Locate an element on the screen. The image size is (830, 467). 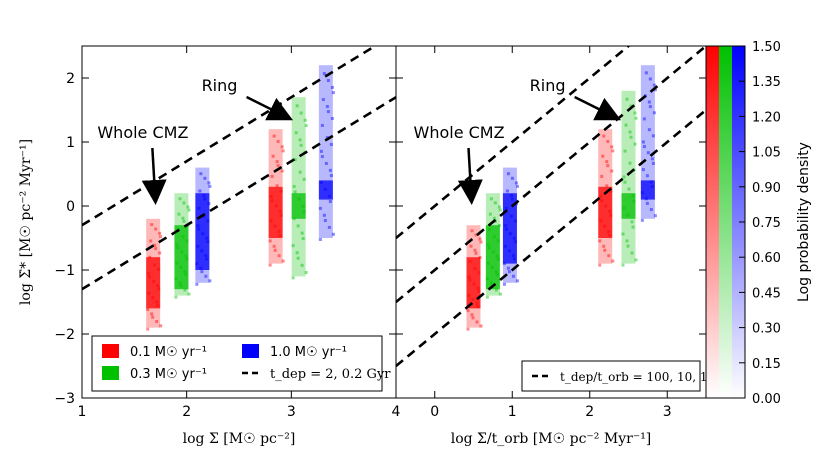
depletion-time-line is located at coordinates (230, 136).